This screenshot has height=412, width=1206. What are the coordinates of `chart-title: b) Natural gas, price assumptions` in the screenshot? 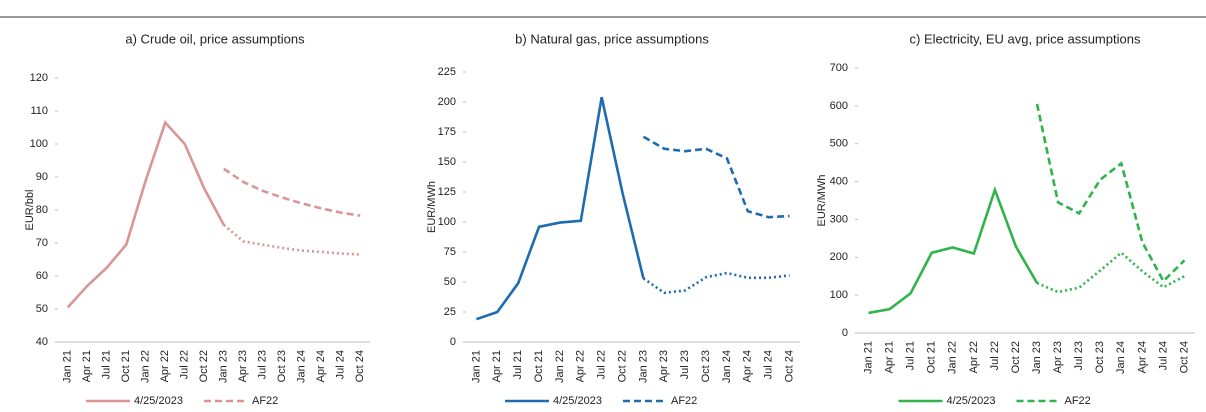 It's located at (612, 38).